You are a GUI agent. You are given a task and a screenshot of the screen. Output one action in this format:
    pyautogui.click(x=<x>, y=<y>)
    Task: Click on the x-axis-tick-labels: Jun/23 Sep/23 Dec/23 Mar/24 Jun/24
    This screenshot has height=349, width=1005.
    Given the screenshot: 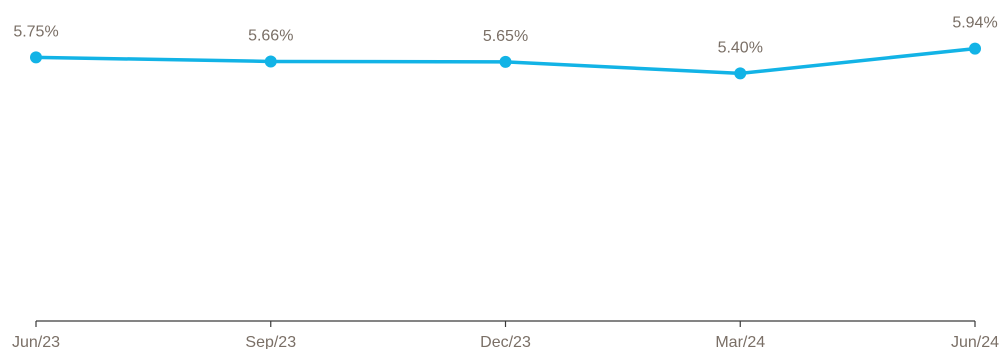 What is the action you would take?
    pyautogui.click(x=505, y=341)
    